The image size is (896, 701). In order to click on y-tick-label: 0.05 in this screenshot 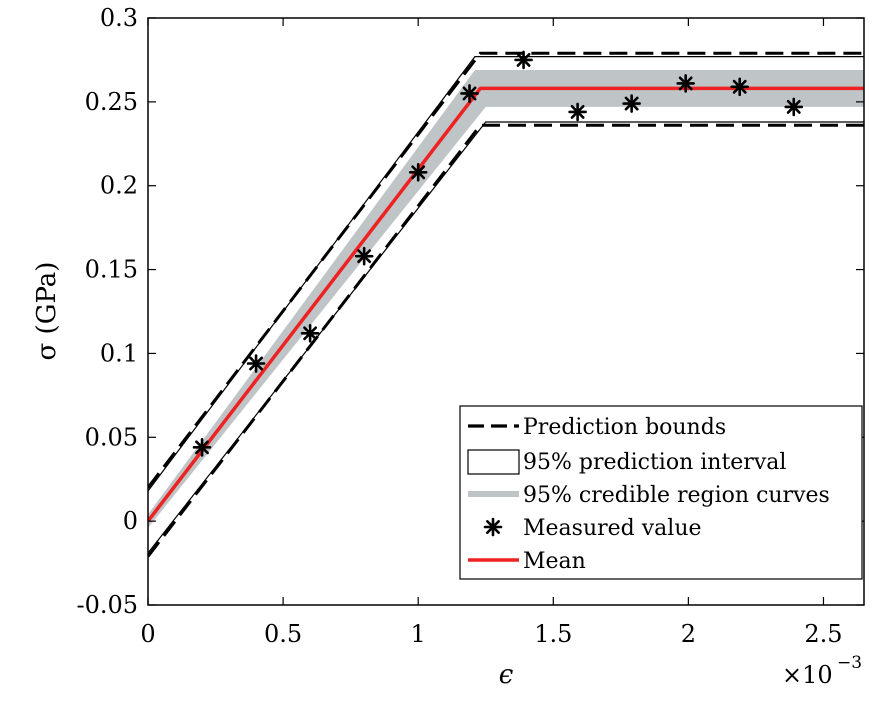, I will do `click(111, 437)`.